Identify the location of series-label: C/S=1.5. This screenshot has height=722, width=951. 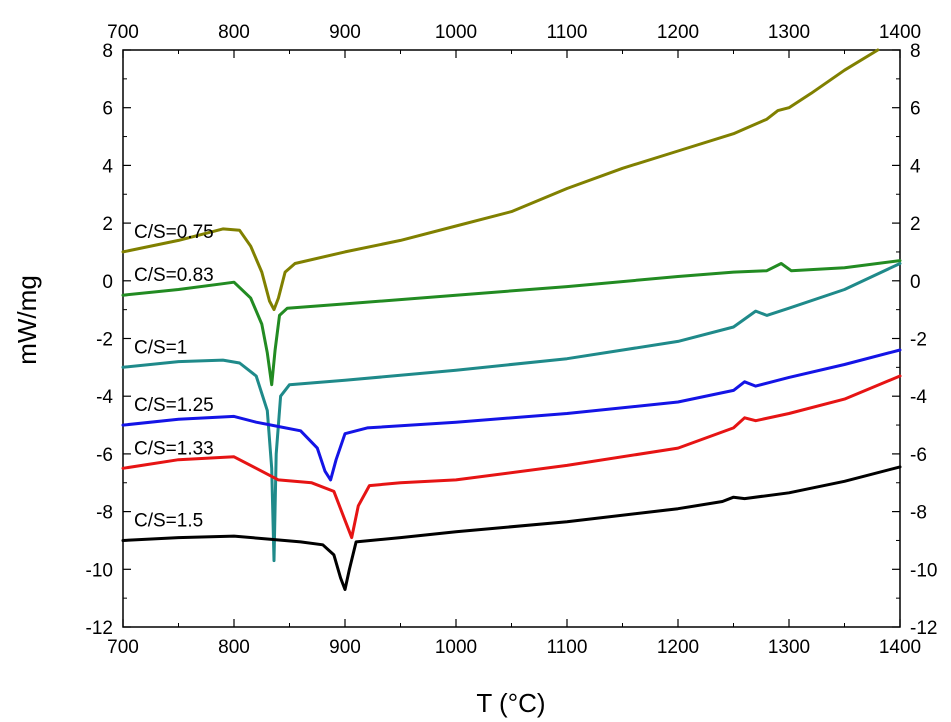
(168, 520).